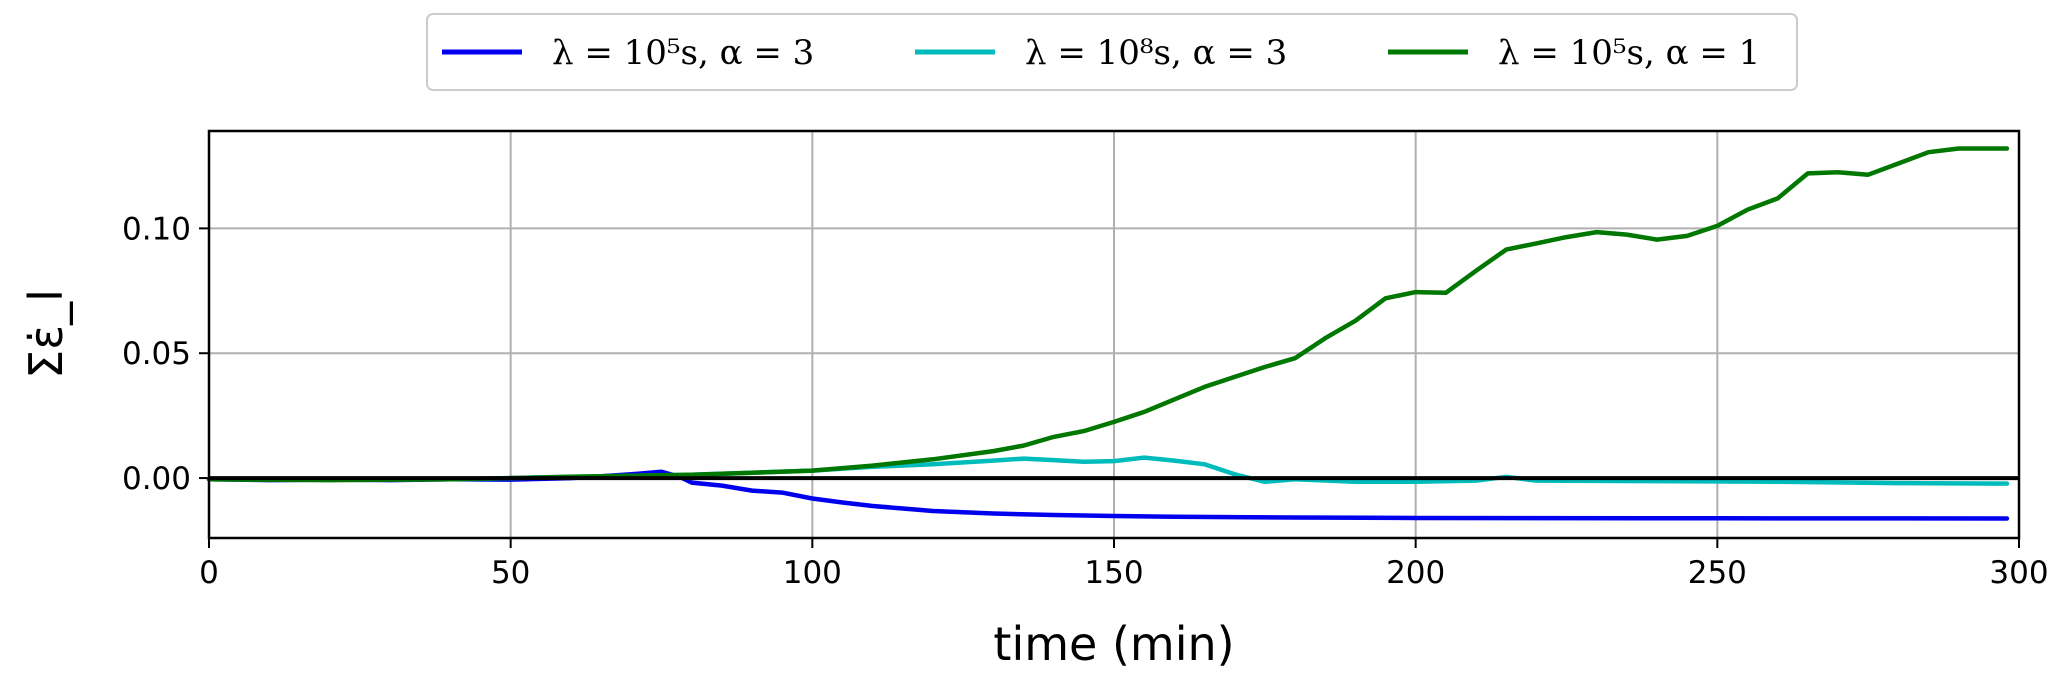 This screenshot has width=2067, height=681. Describe the element at coordinates (1156, 53) in the screenshot. I see `legend-label-1: λ = 10⁸s, α = 3` at that location.